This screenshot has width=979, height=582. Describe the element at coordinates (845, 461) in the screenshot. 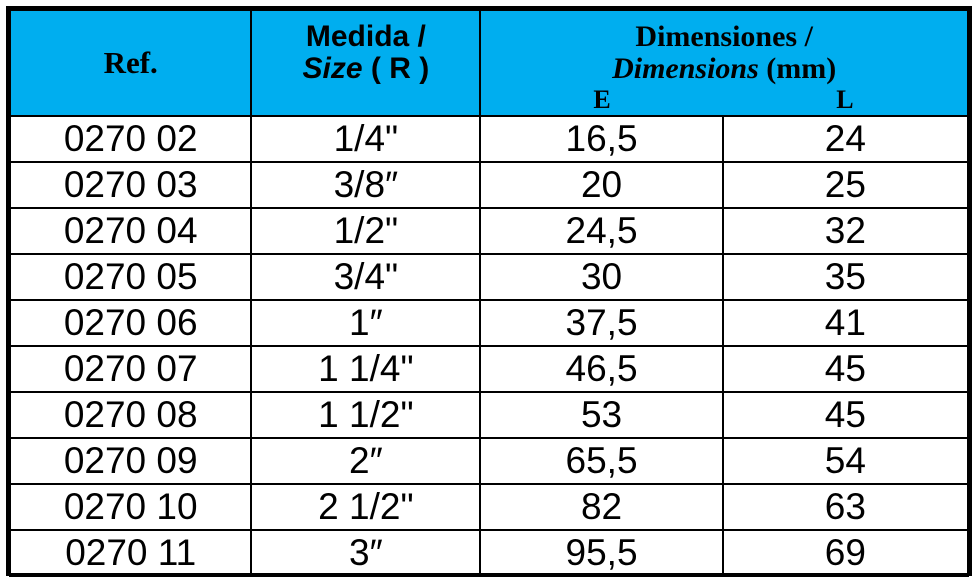

I see `l-cell: 54` at that location.